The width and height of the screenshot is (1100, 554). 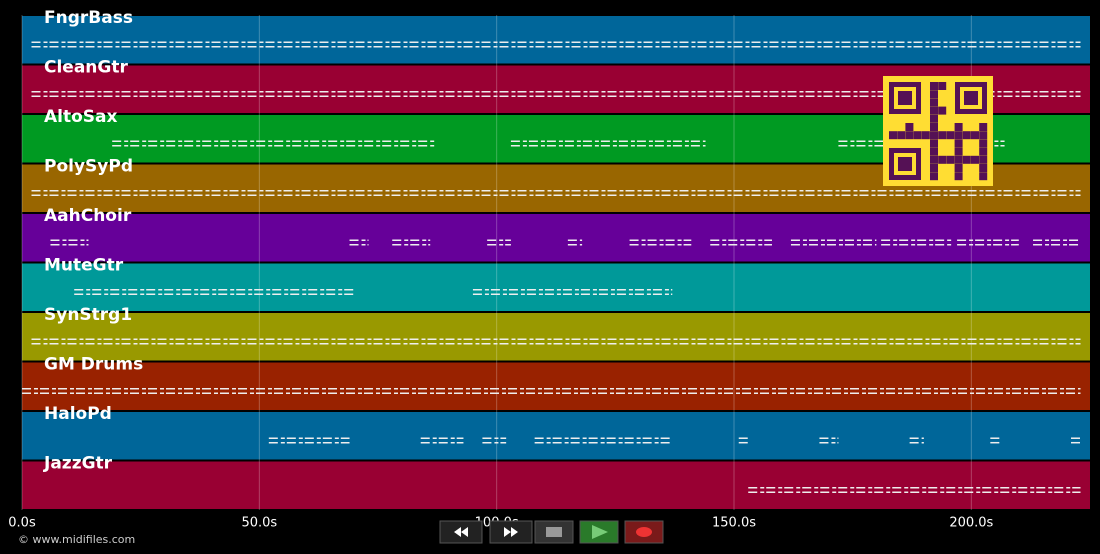 What do you see at coordinates (22, 523) in the screenshot?
I see `x-tick-label: 0.0s` at bounding box center [22, 523].